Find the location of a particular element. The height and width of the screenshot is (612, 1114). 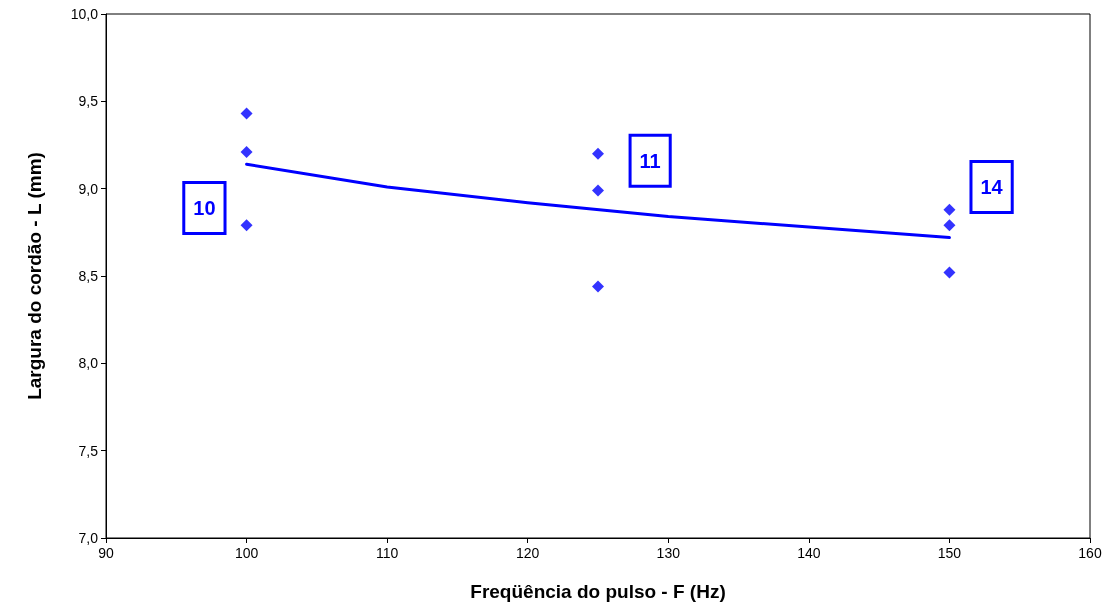

x-tick-label: 130 is located at coordinates (668, 553).